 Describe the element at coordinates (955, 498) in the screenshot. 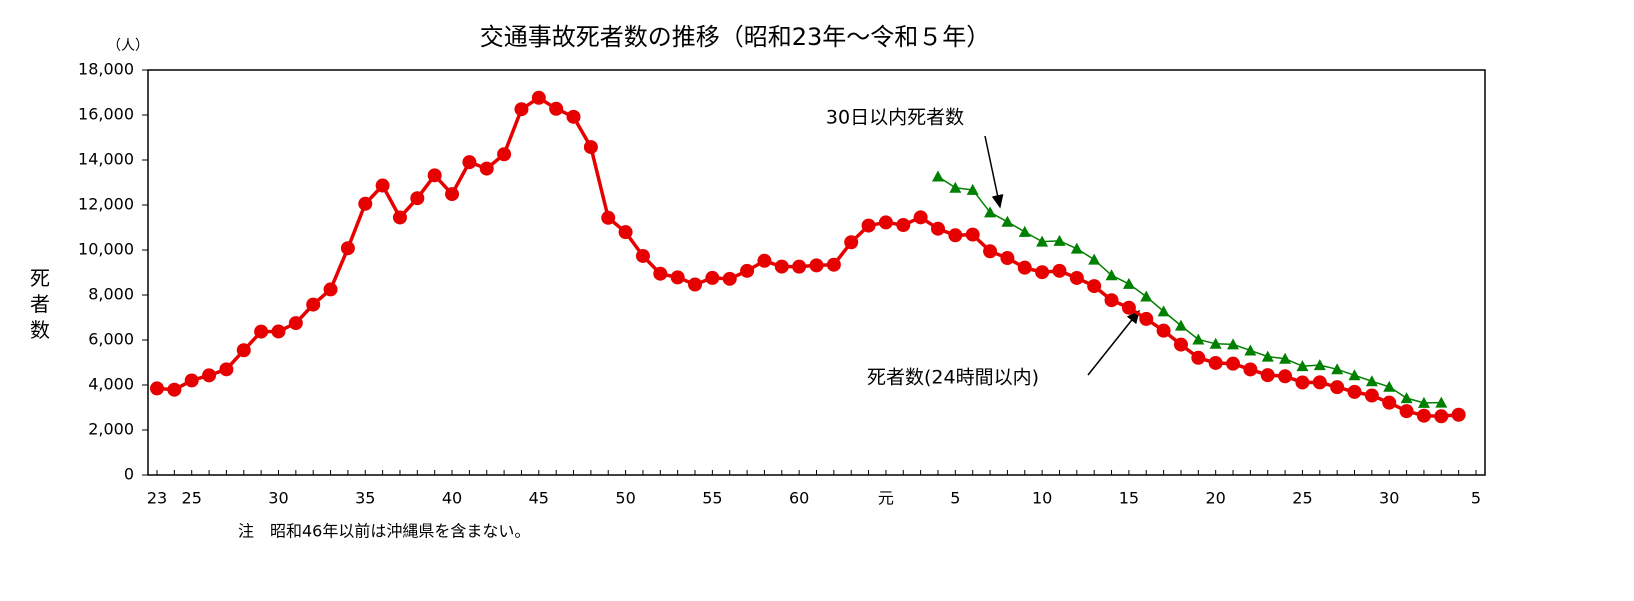

I see `x-tick-label: 5` at that location.